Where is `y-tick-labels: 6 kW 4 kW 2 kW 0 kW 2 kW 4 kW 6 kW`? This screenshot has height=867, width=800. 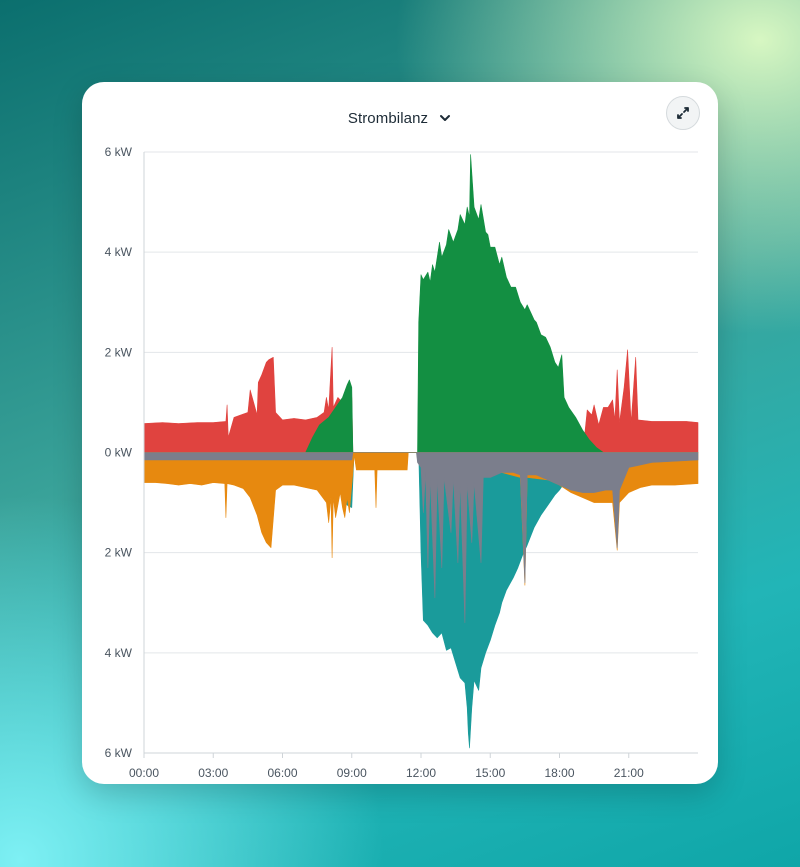
y-tick-labels: 6 kW 4 kW 2 kW 0 kW 2 kW 4 kW 6 kW is located at coordinates (119, 452).